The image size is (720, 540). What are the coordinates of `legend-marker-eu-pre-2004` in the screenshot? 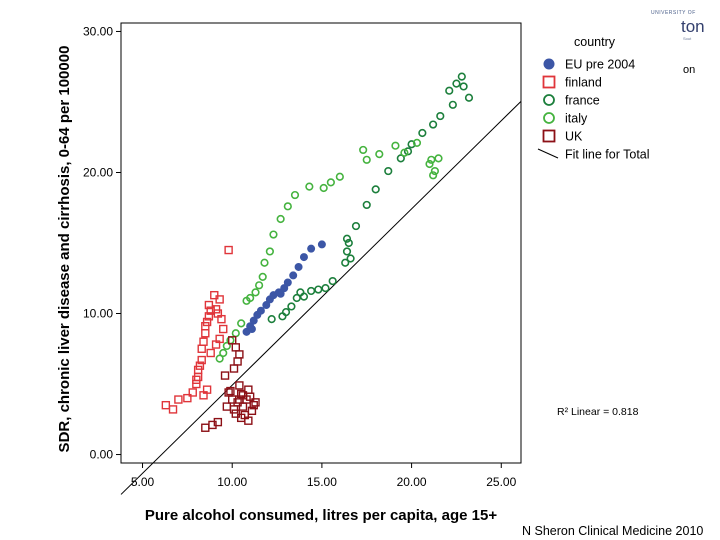 It's located at (549, 64).